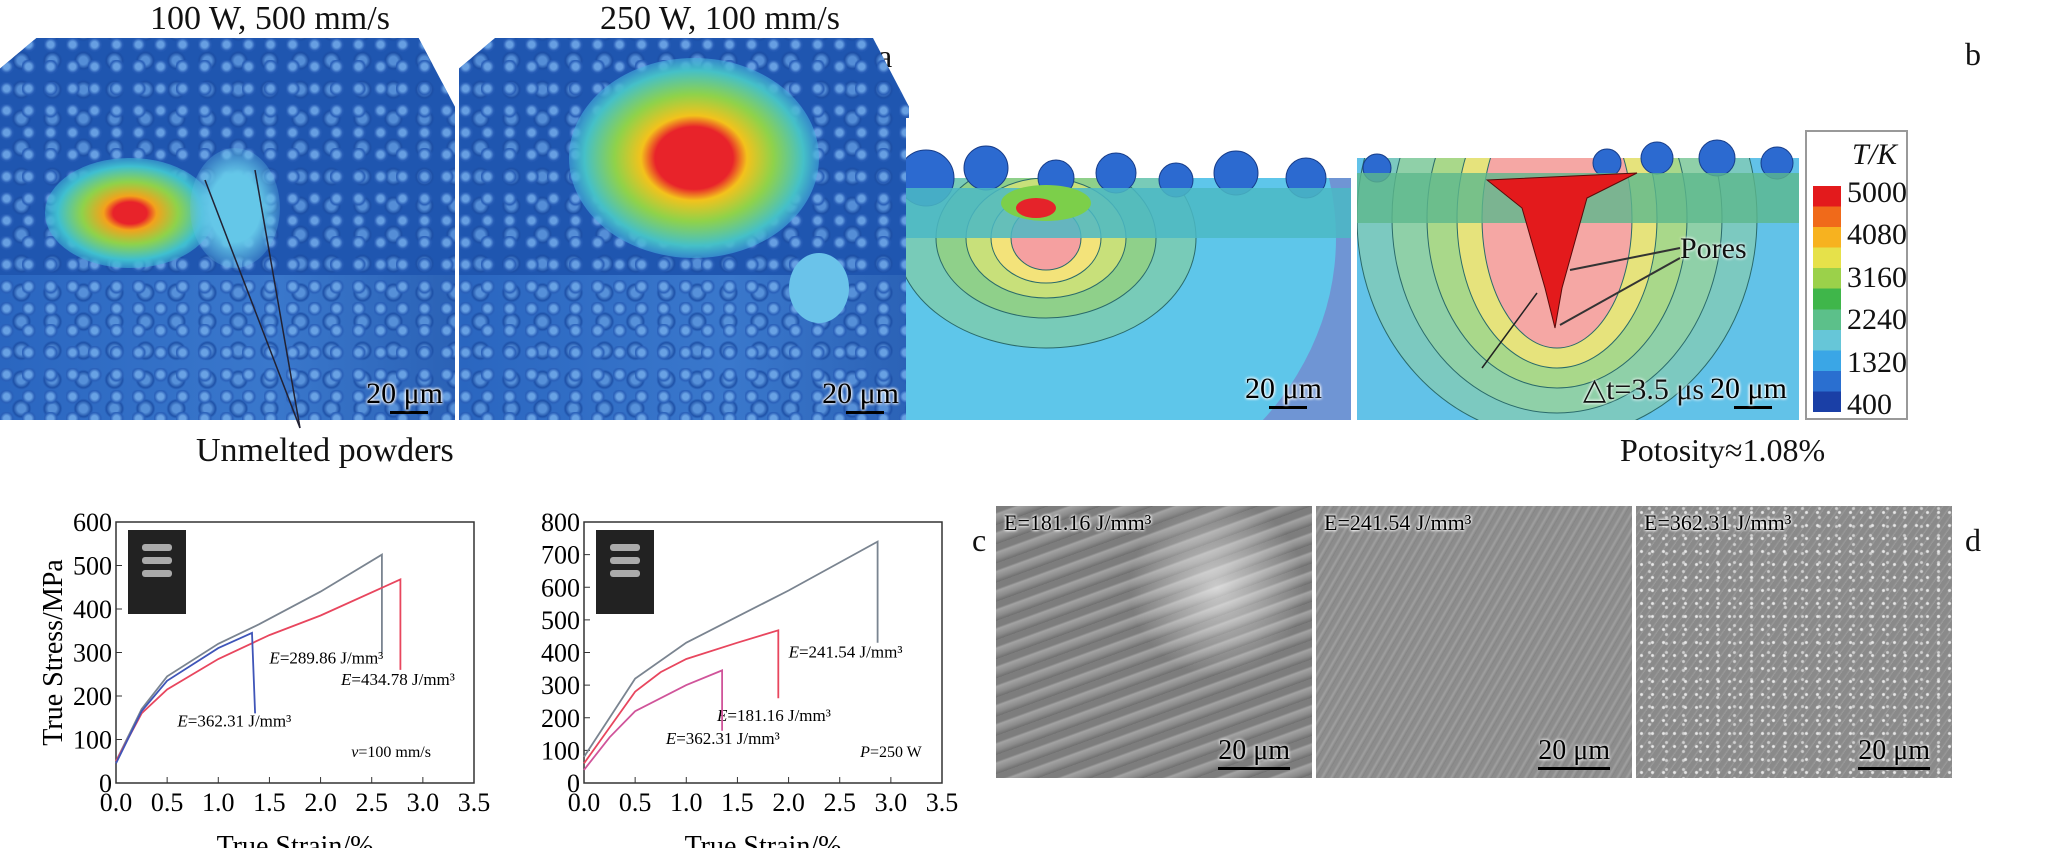  I want to click on porosity-label: Potosity≈1.08%, so click(1723, 450).